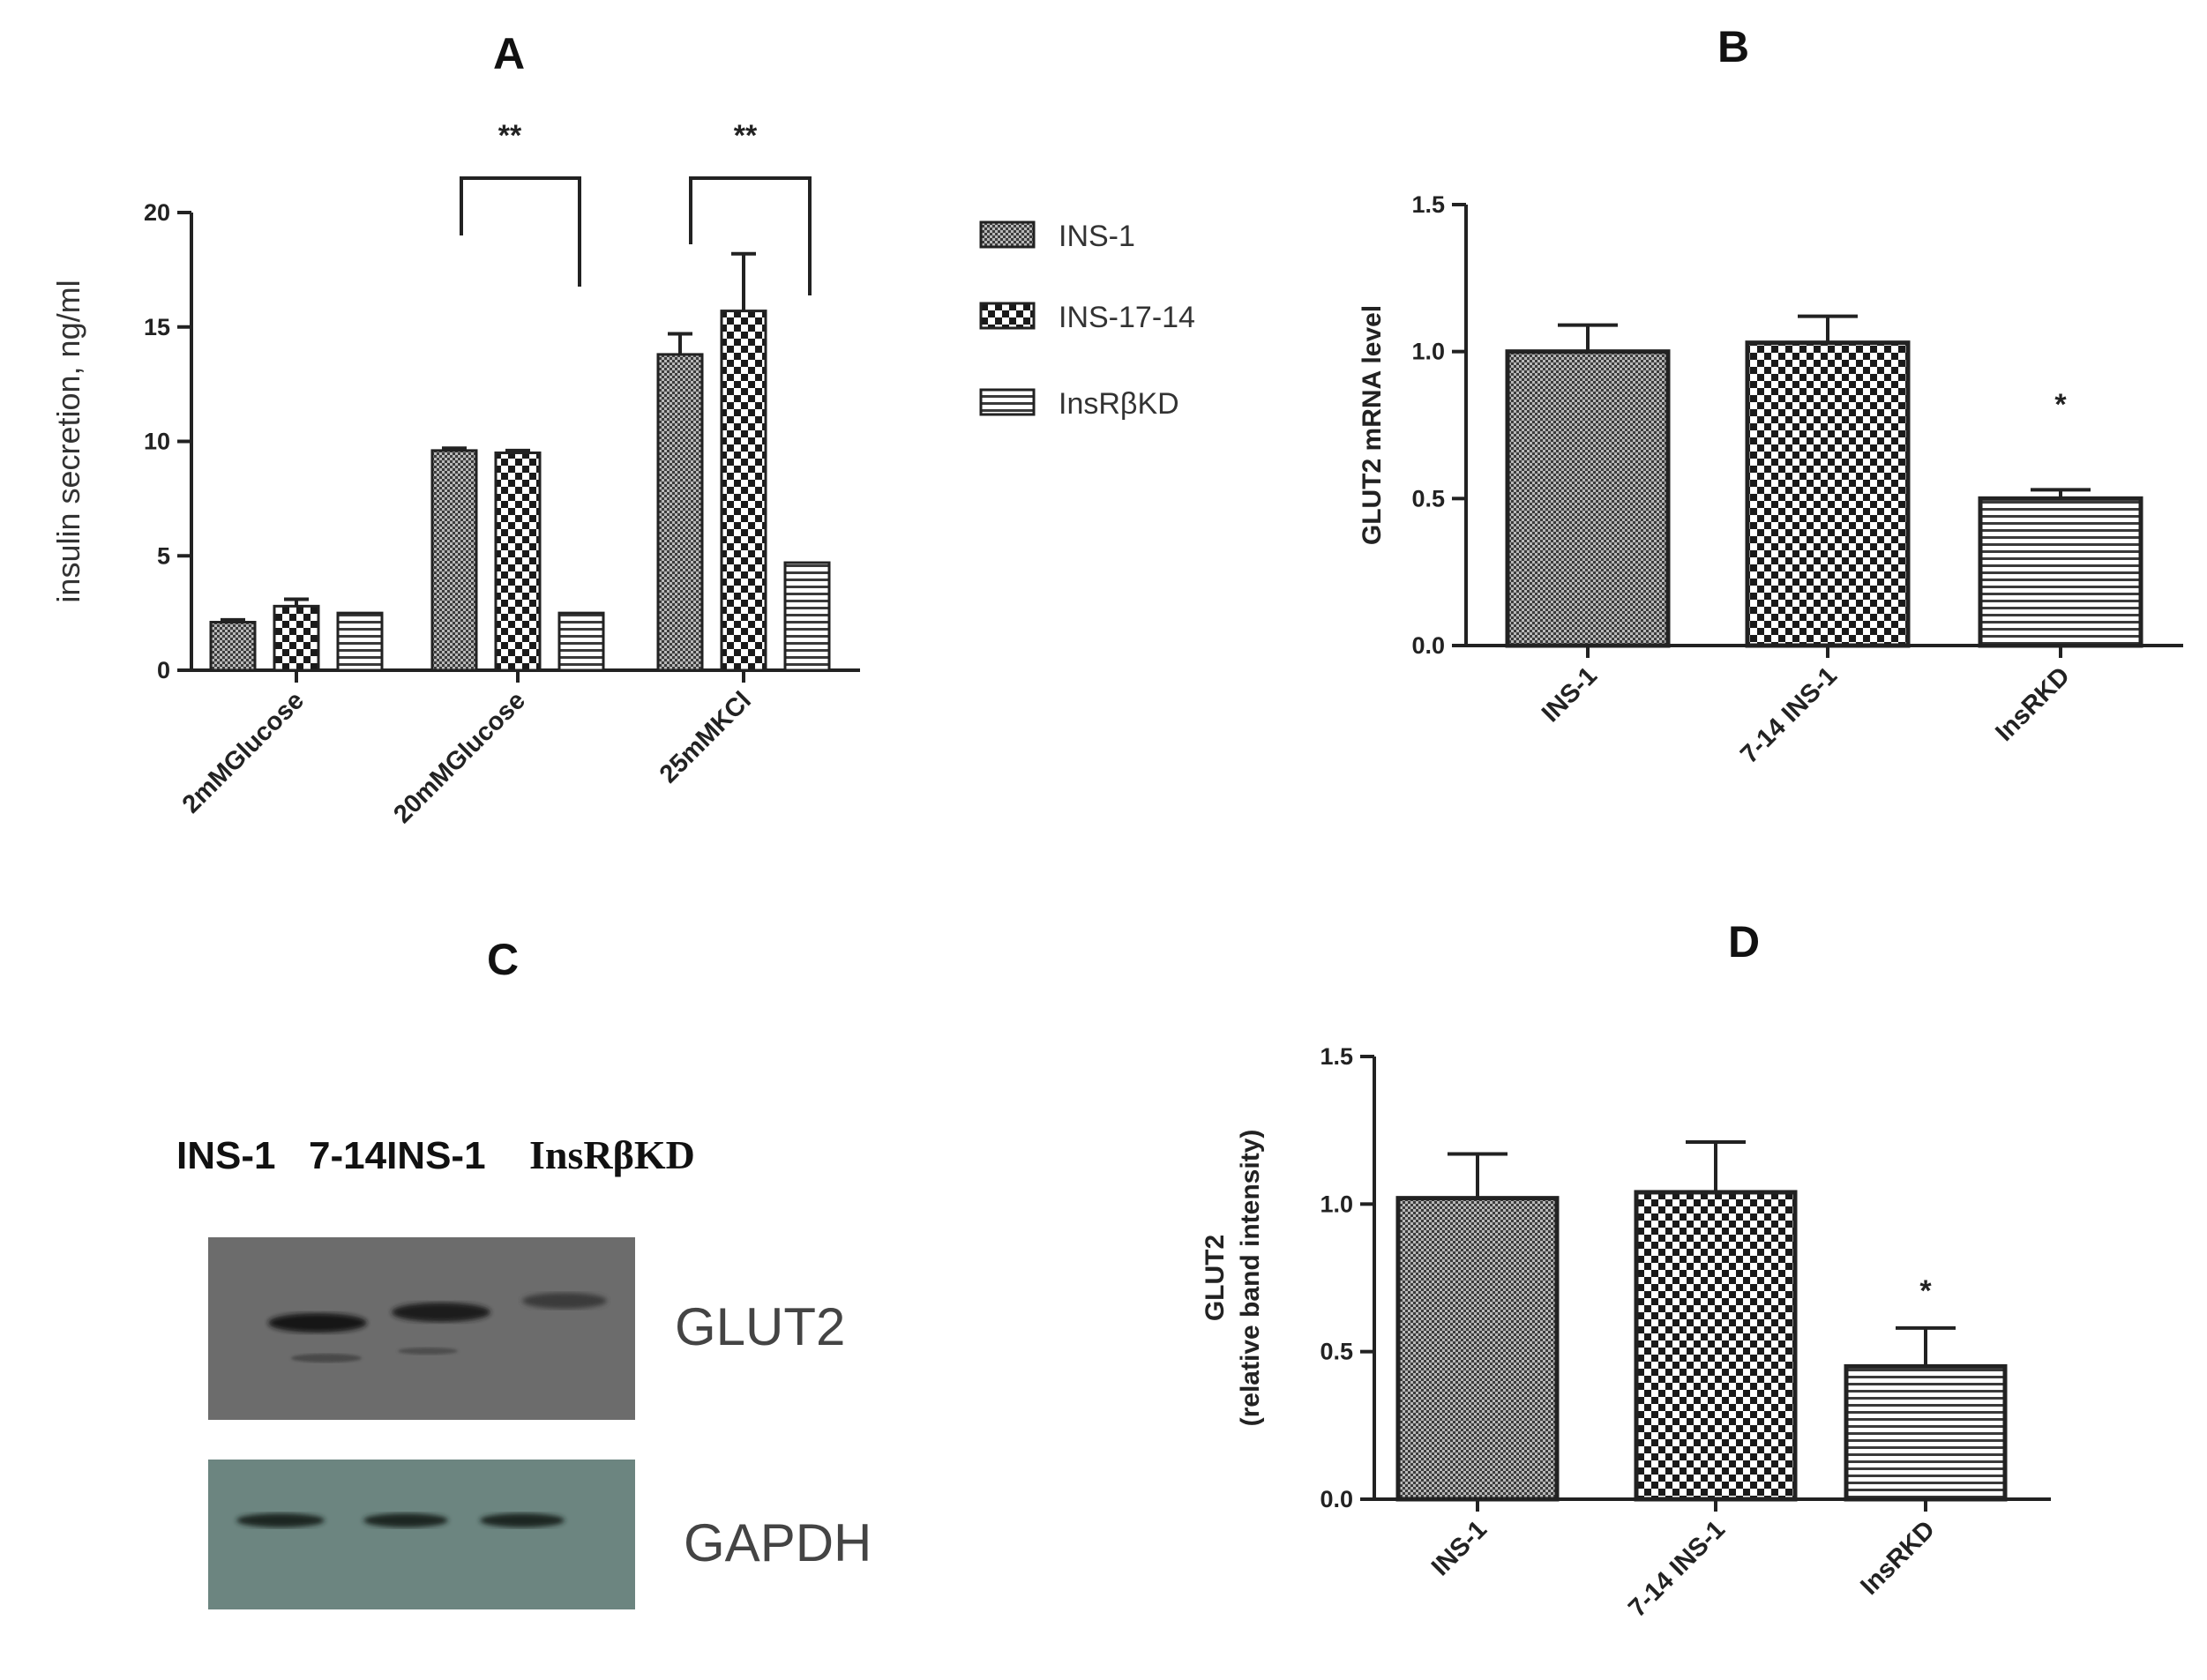 This screenshot has height=1680, width=2207. I want to click on legend-label-insrkd: InsRβKD, so click(1119, 404).